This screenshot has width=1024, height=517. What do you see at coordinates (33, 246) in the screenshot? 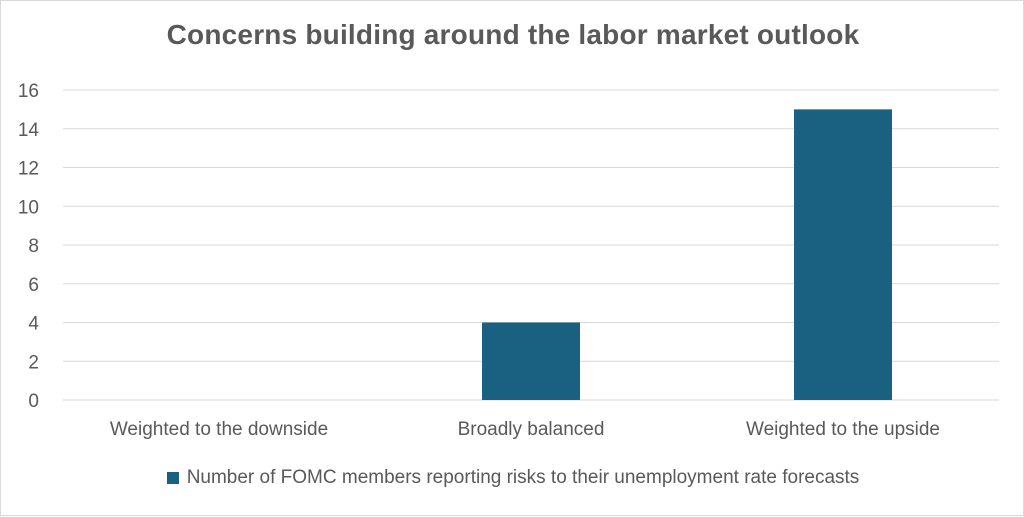
I see `y-tick-label: 8` at bounding box center [33, 246].